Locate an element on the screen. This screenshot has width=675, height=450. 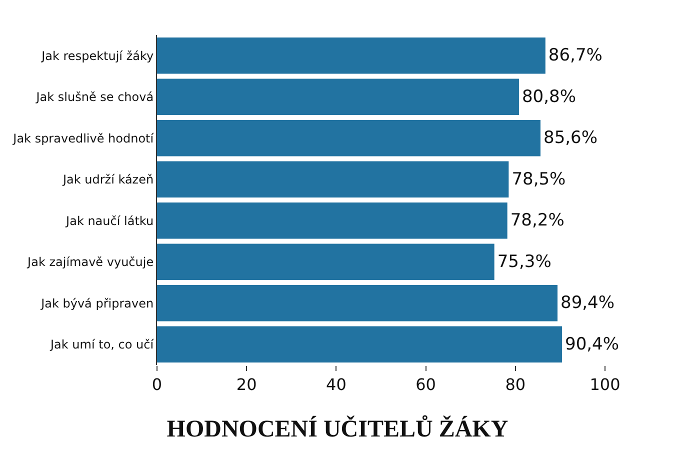
y-tick-label: Jak bývá připraven is located at coordinates (97, 303).